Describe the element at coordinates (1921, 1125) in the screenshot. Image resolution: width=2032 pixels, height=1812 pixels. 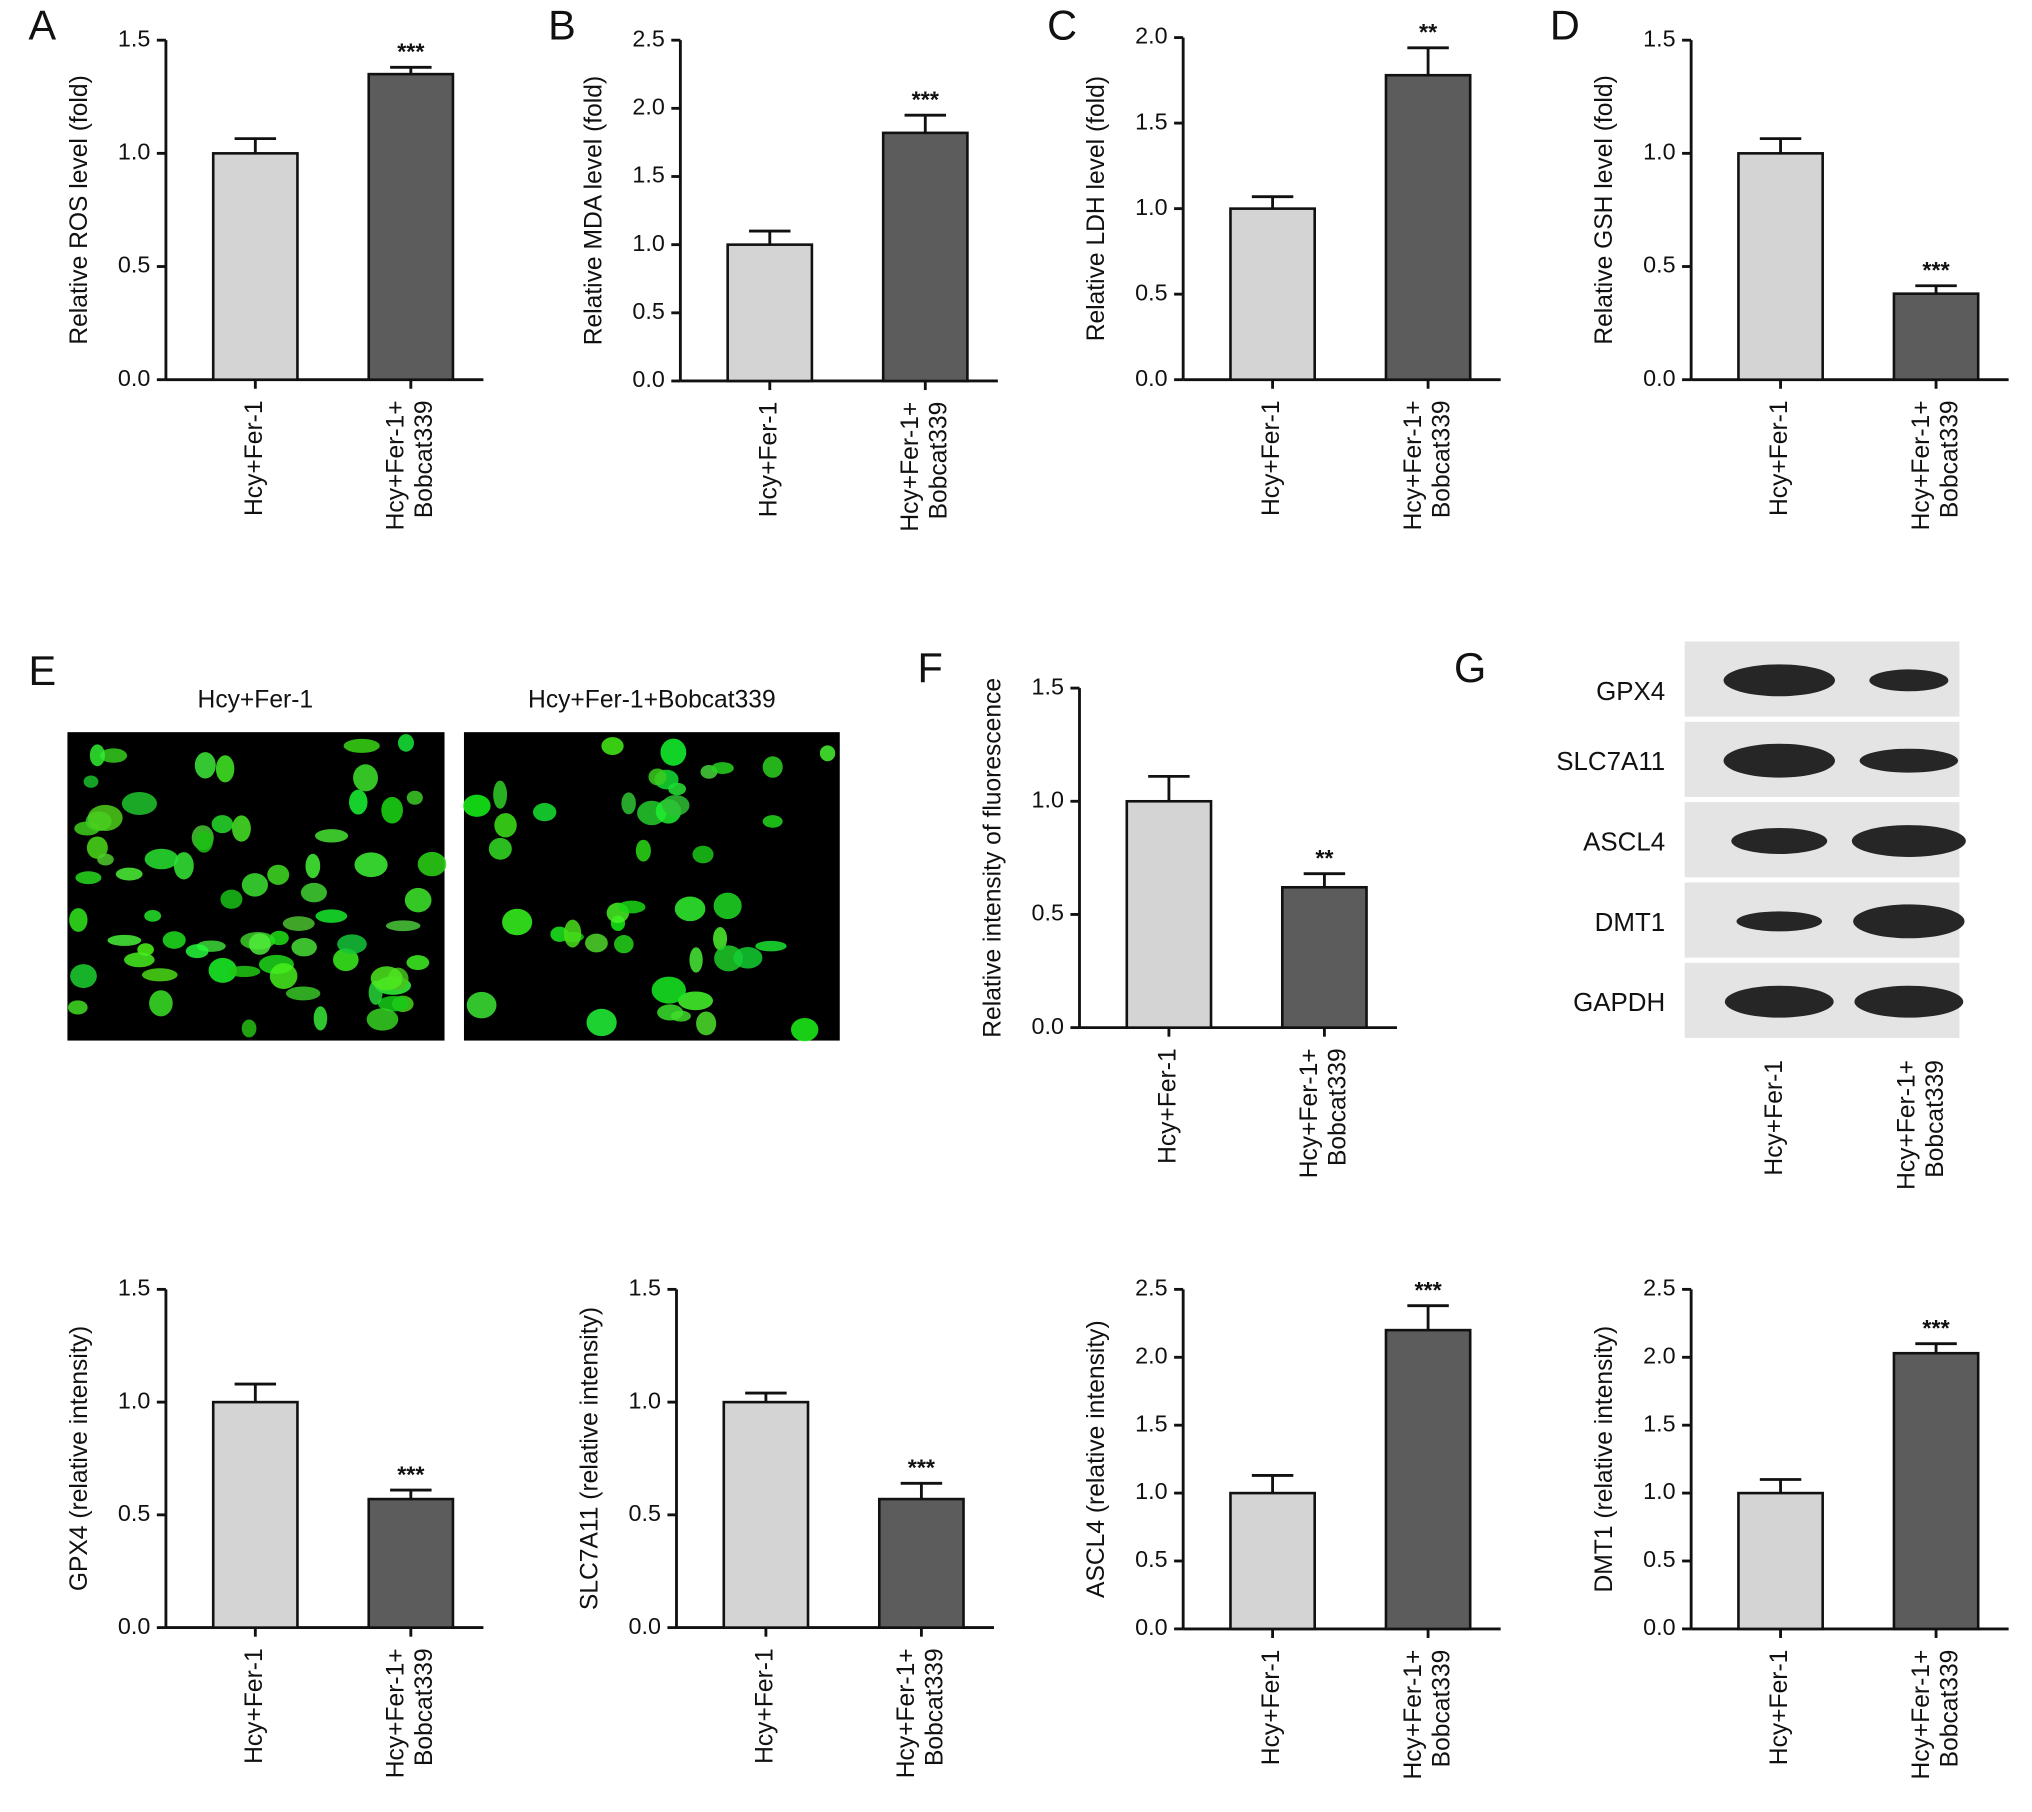
I see `lane-label: Hcy+Fer-1+Bobcat339` at that location.